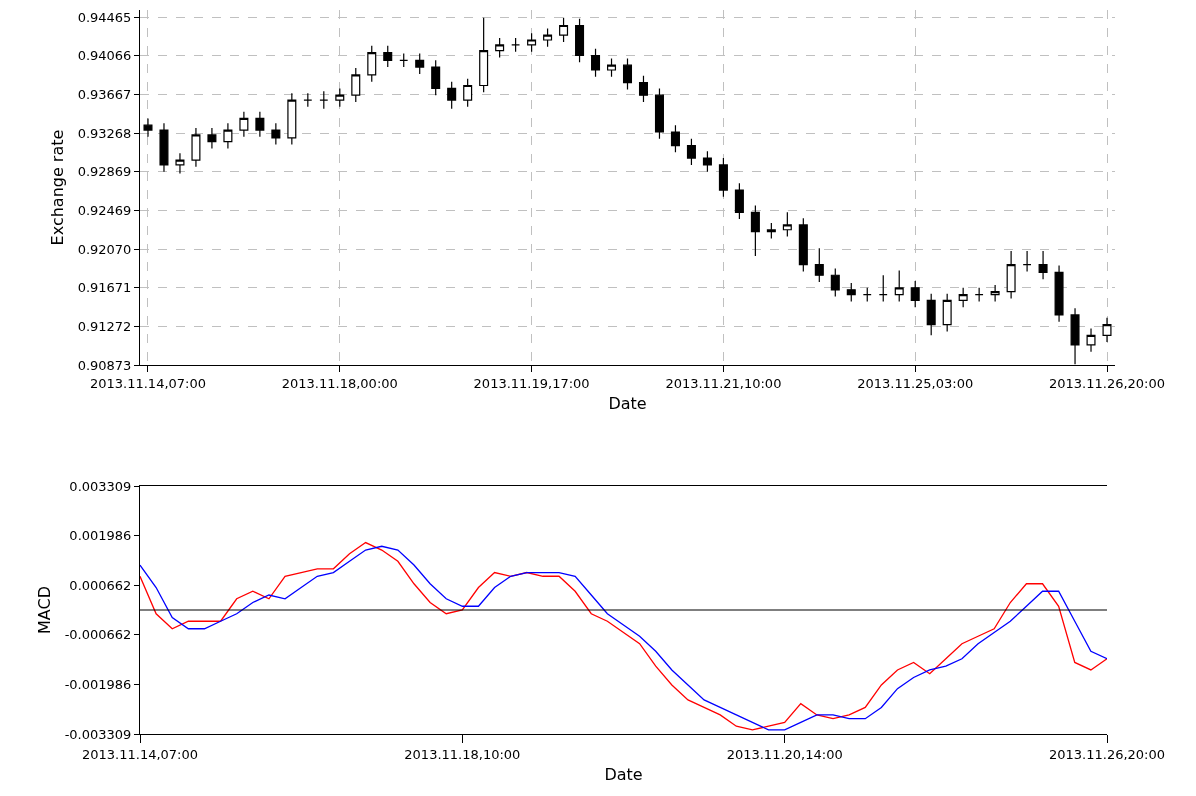 Image resolution: width=1196 pixels, height=796 pixels. Describe the element at coordinates (98, 635) in the screenshot. I see `y-tick-label: -0.000662` at that location.